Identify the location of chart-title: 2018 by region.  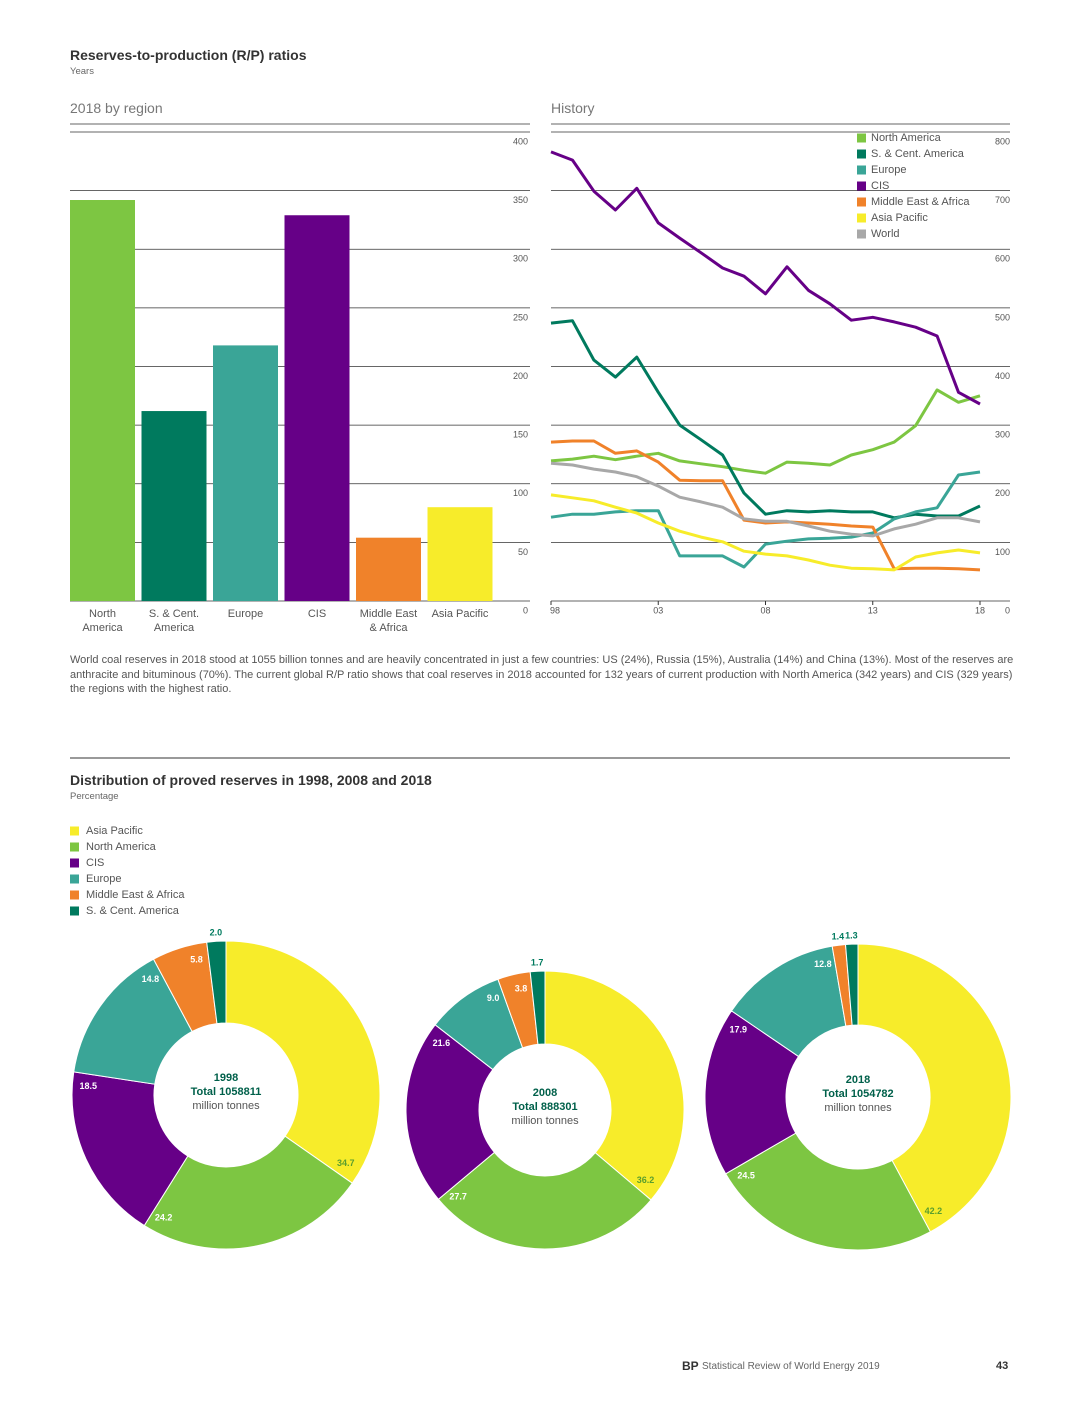
(116, 108).